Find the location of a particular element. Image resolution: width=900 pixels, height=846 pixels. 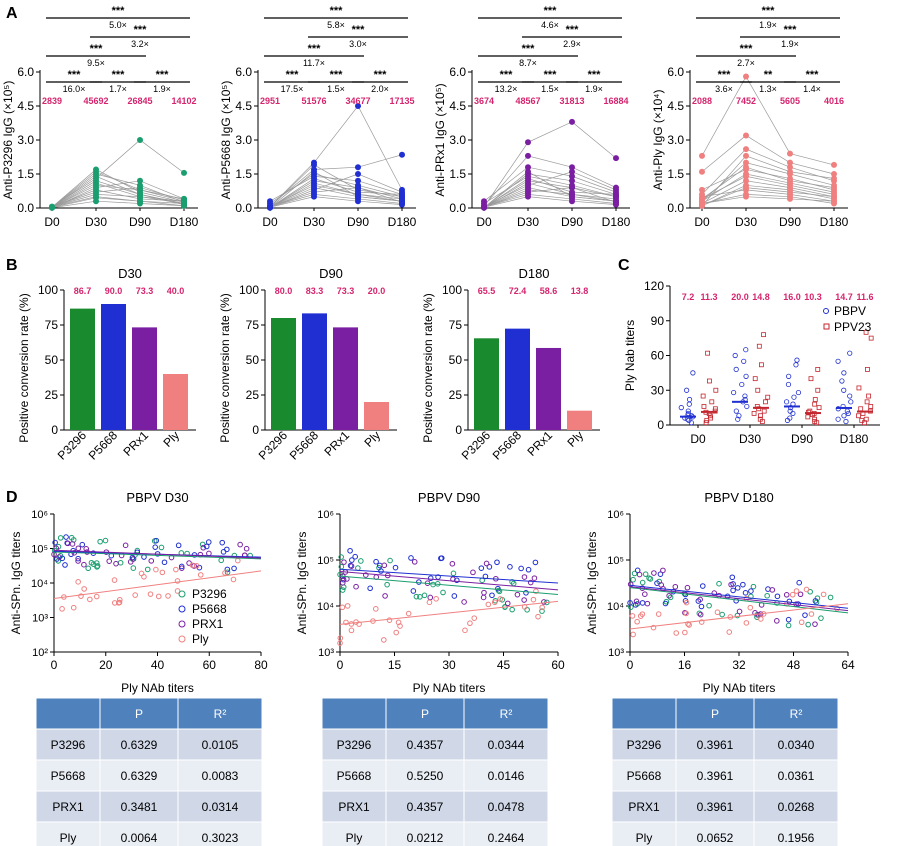

bar-value-label: 65.5 is located at coordinates (487, 291).